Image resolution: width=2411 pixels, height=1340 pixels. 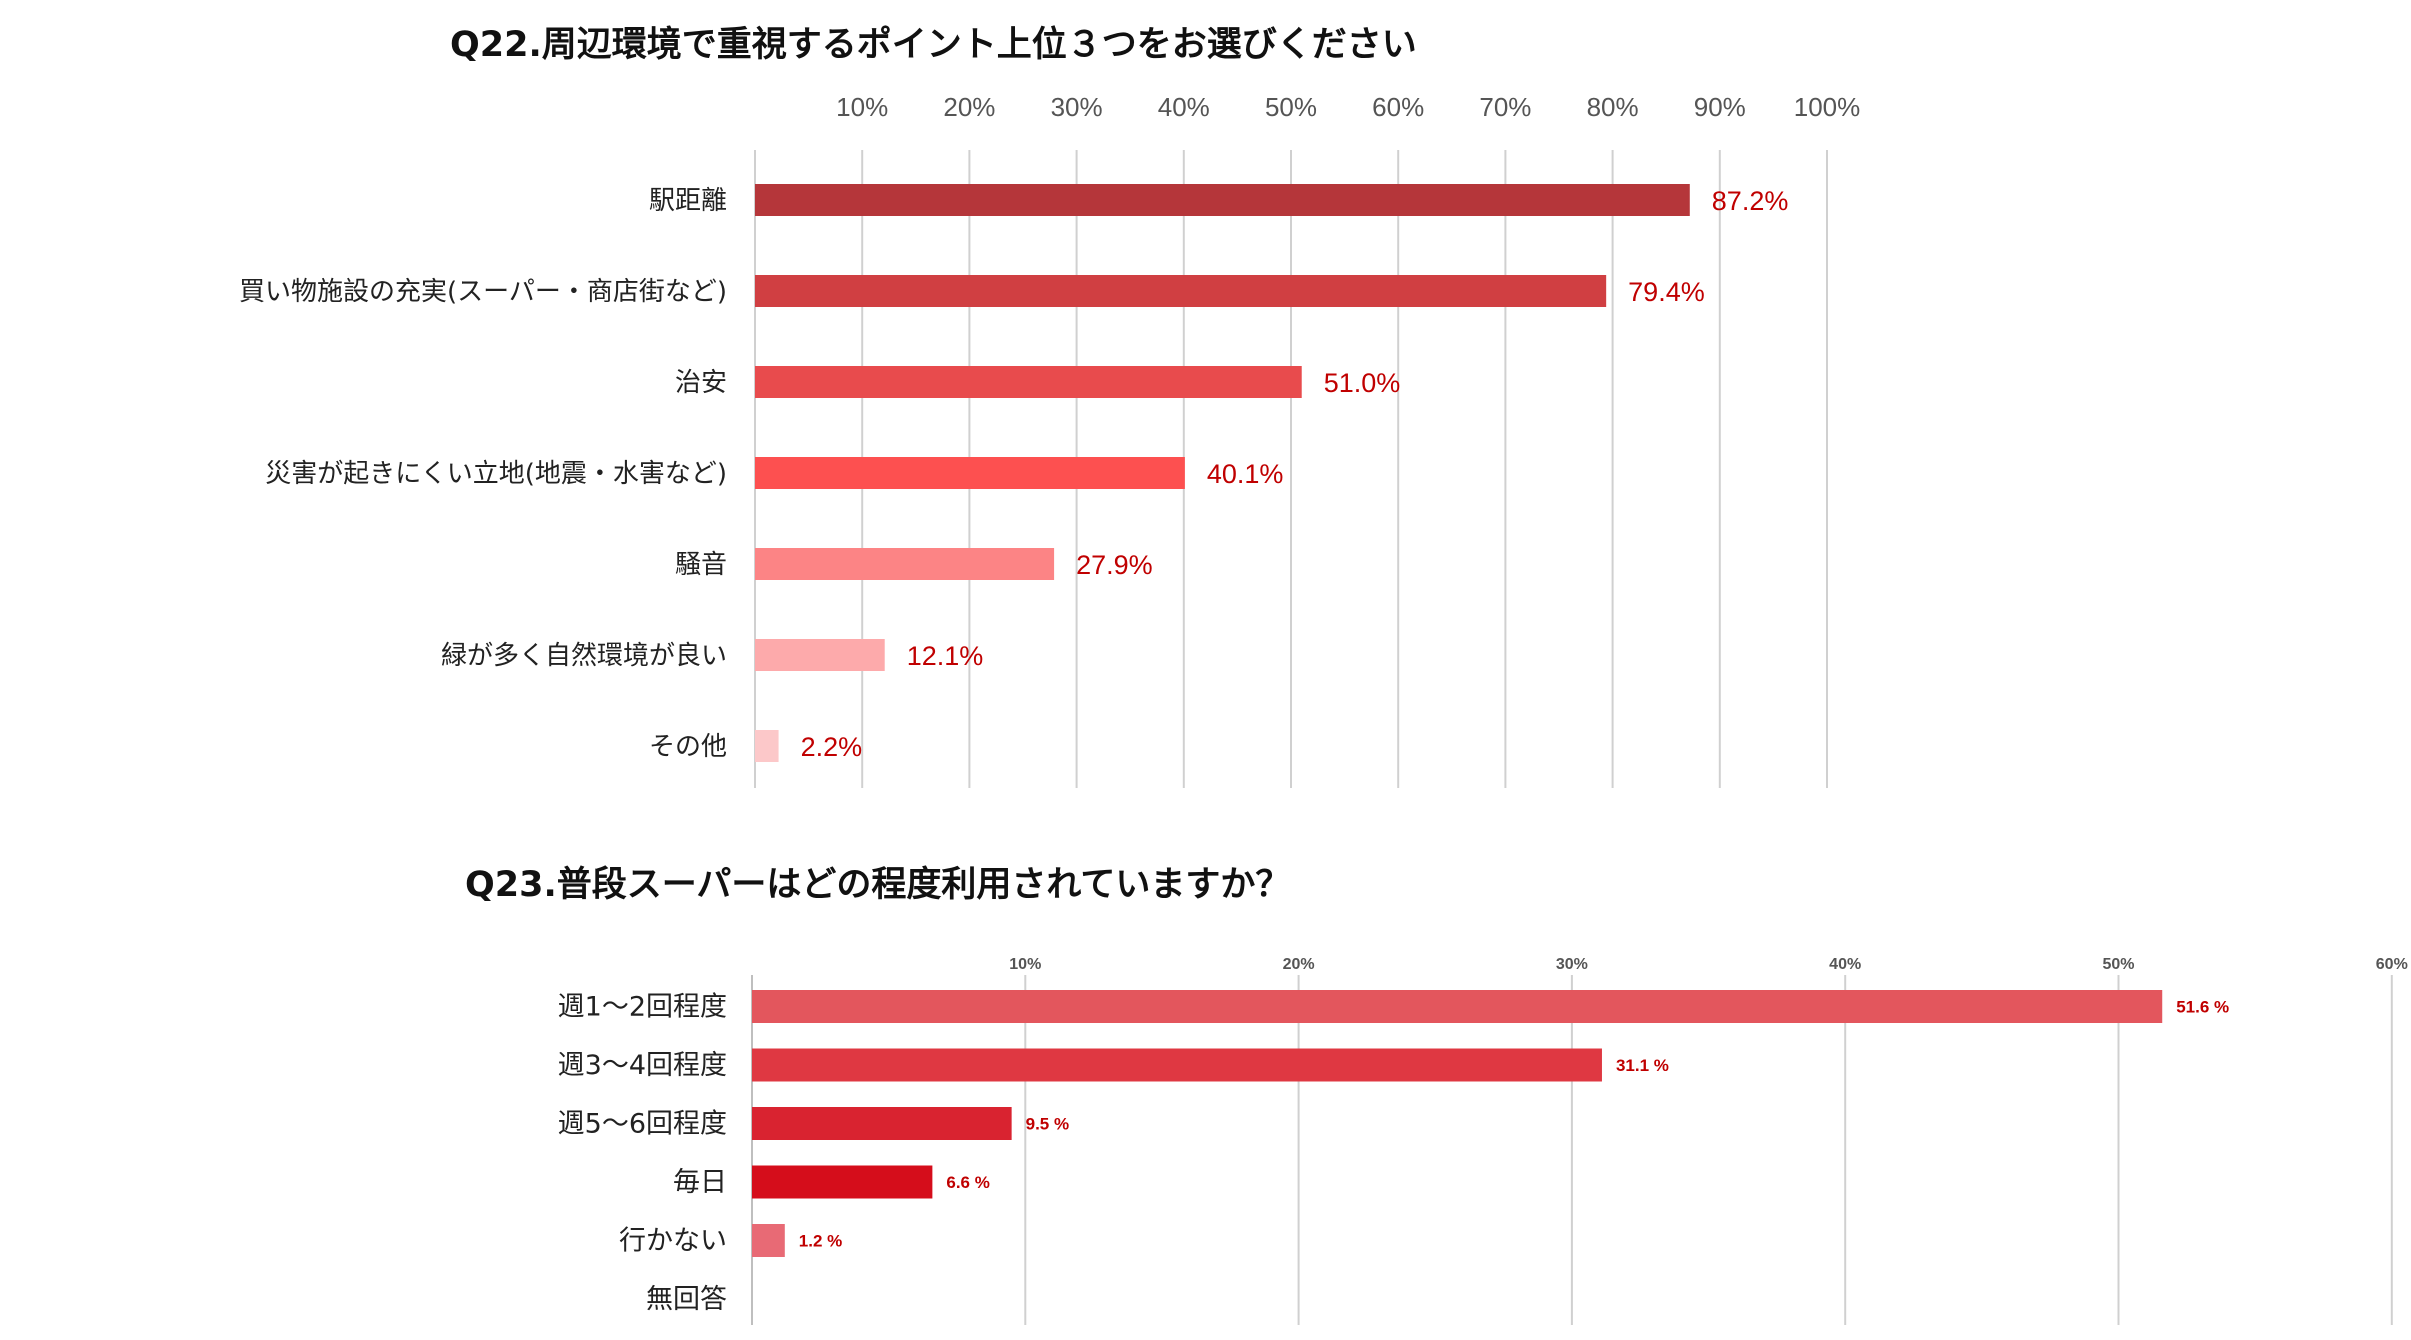 What do you see at coordinates (584, 656) in the screenshot?
I see `q22-category-label: 緑が多く自然環境が良い` at bounding box center [584, 656].